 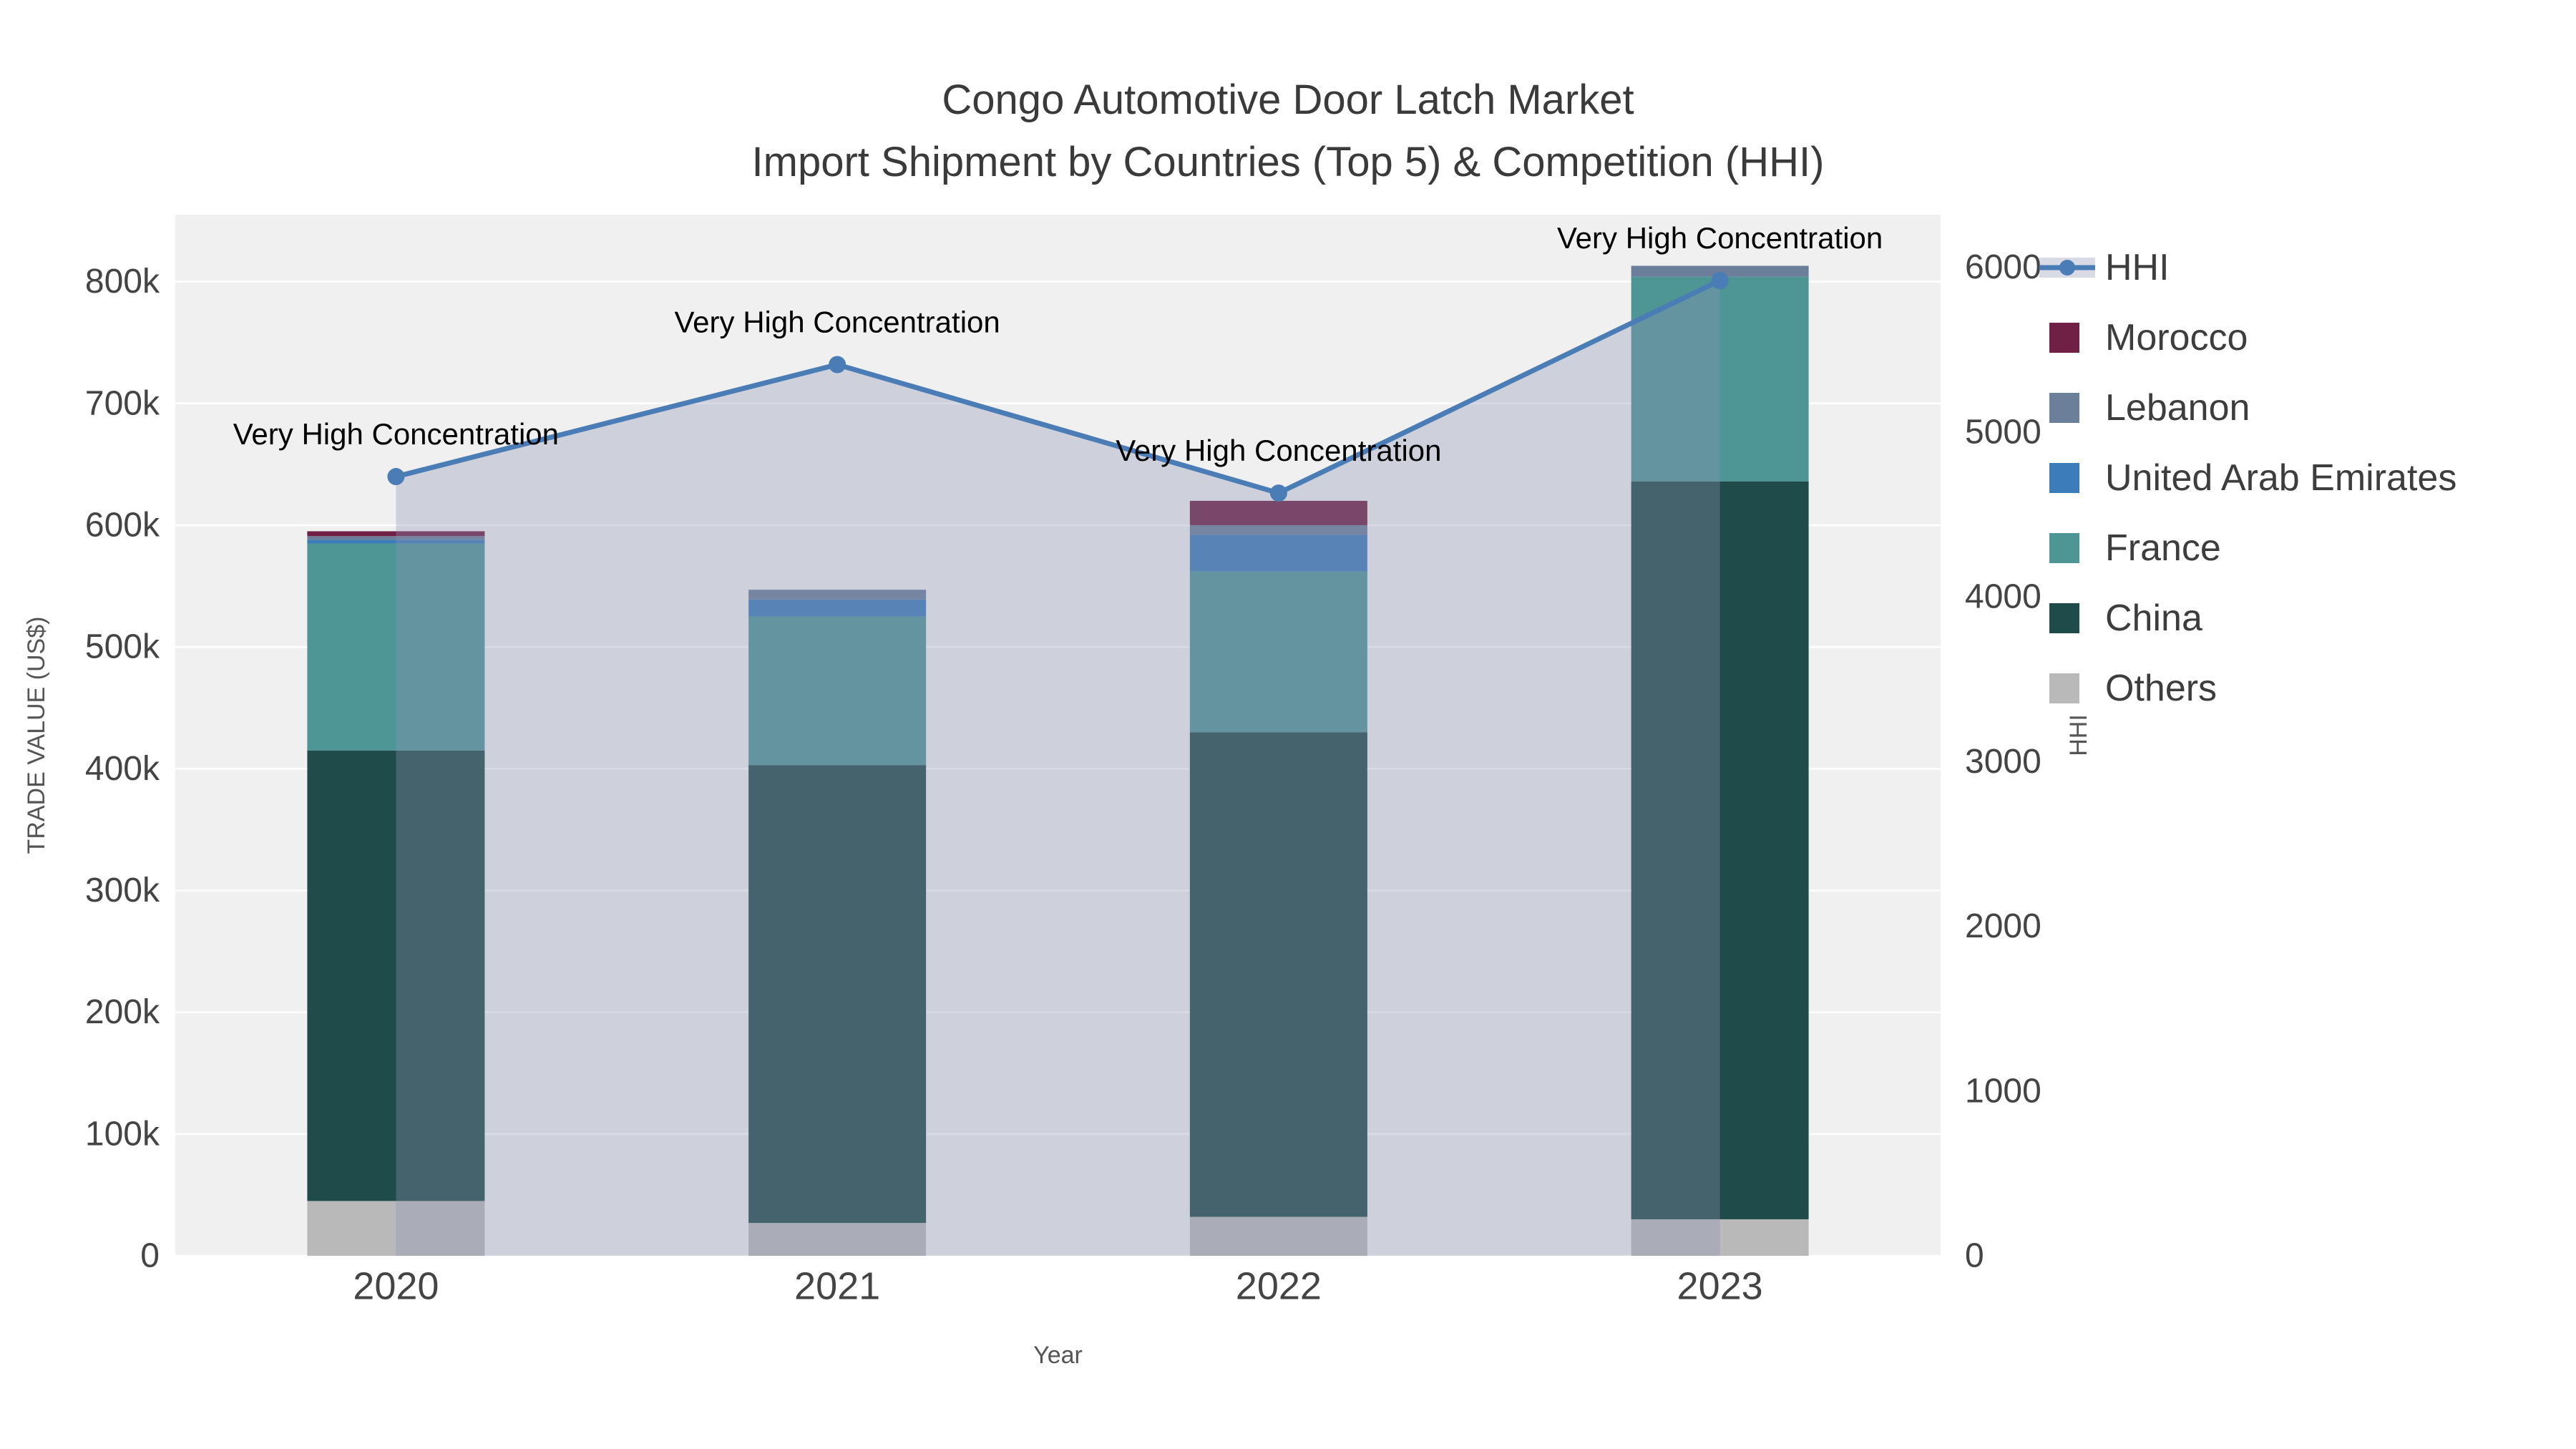 I want to click on legend-item-china: China, so click(x=2125, y=618).